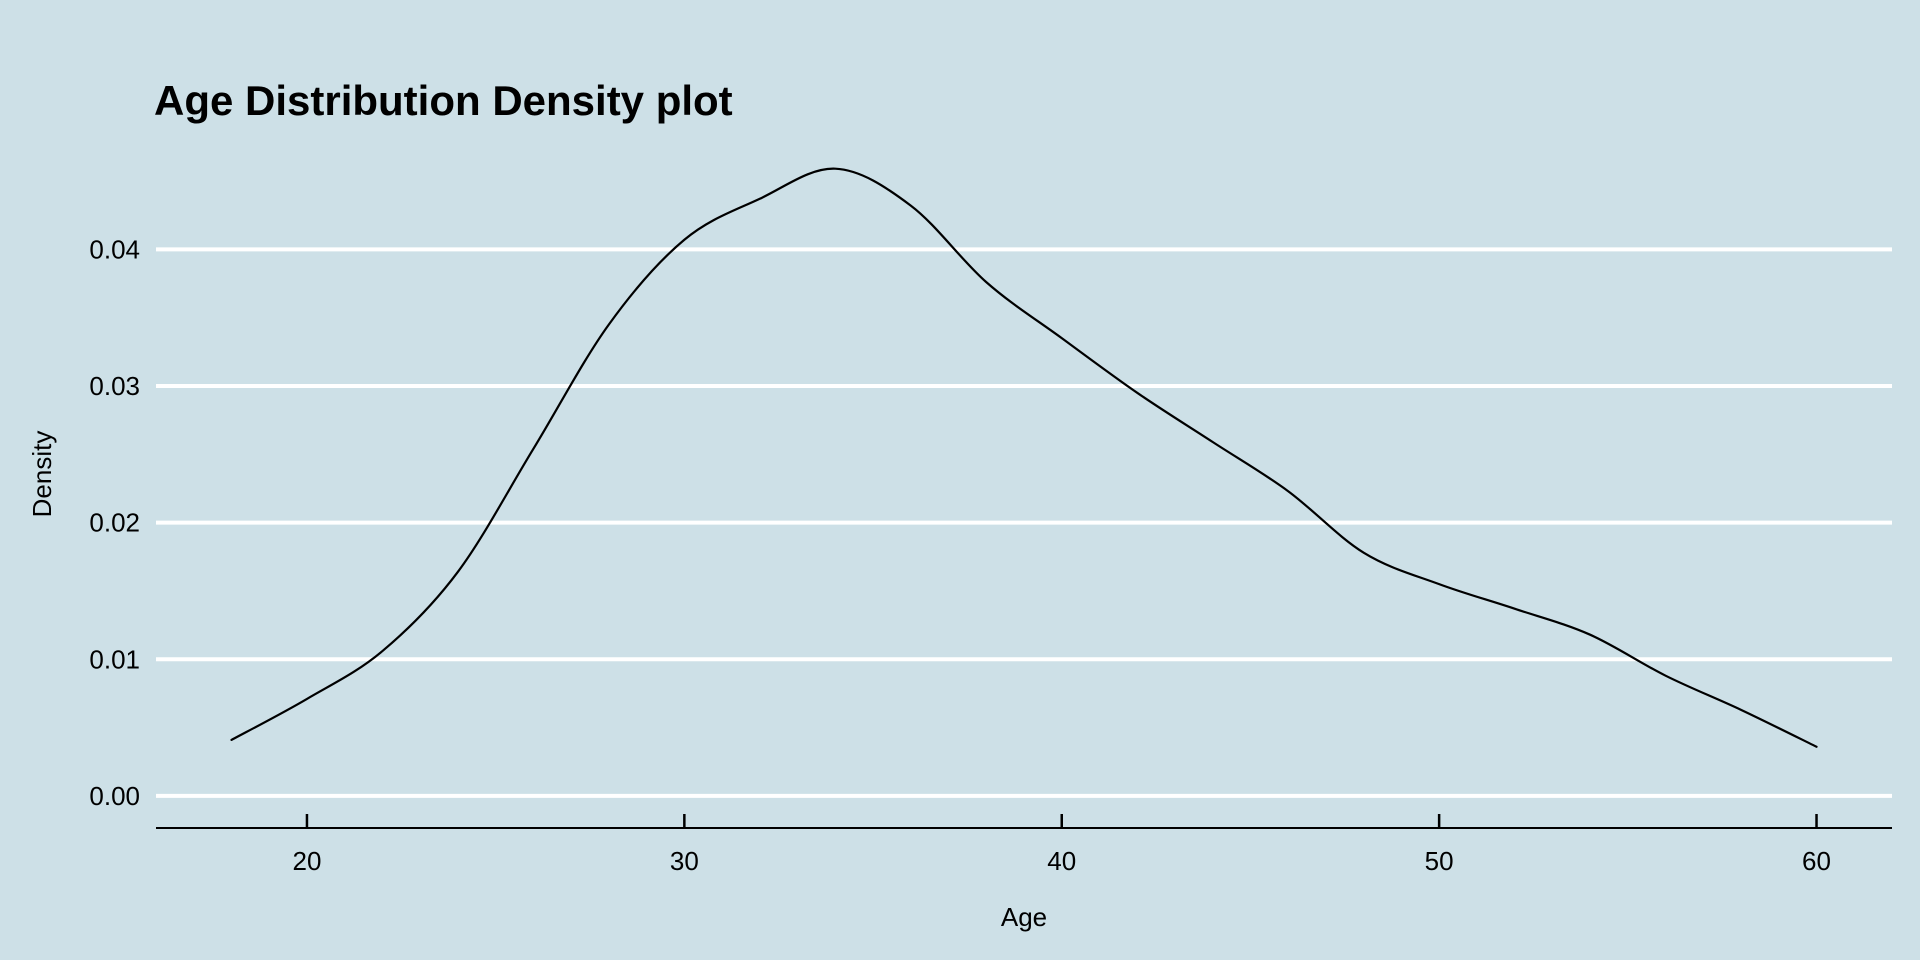 This screenshot has width=1920, height=960. Describe the element at coordinates (1061, 861) in the screenshot. I see `x-tick-label-2: 40` at that location.